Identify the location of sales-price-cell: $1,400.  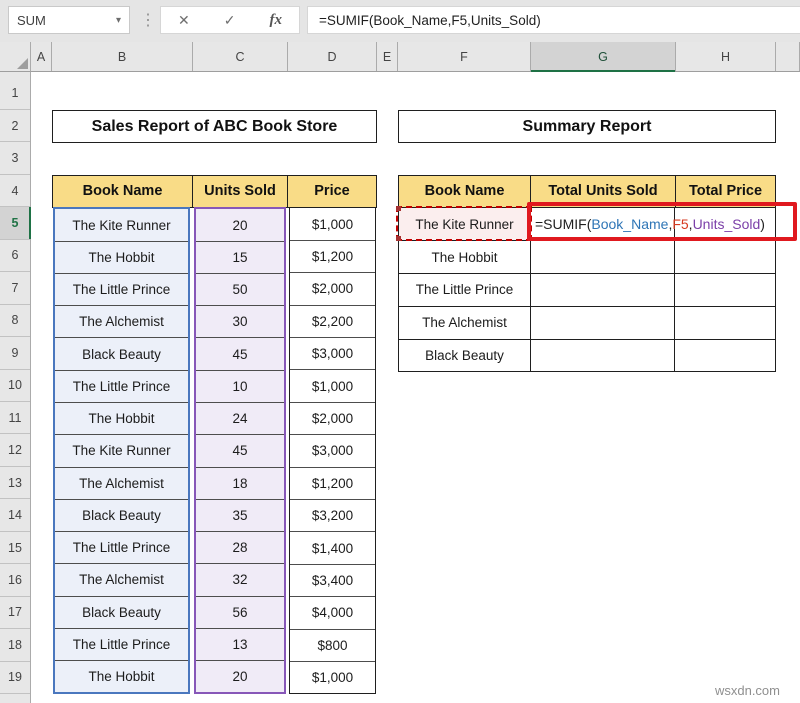
(332, 548).